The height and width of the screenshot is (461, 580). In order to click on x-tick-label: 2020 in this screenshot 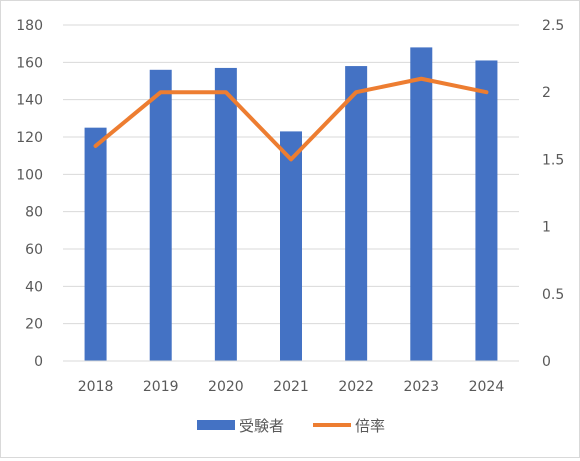, I will do `click(226, 387)`.